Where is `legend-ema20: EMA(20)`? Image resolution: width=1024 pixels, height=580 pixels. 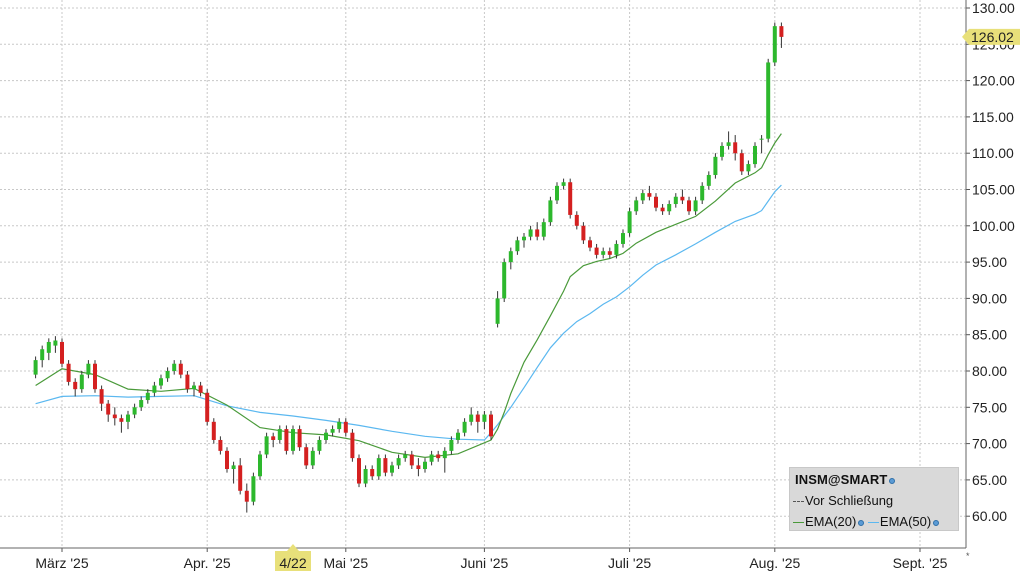 legend-ema20: EMA(20) is located at coordinates (831, 521).